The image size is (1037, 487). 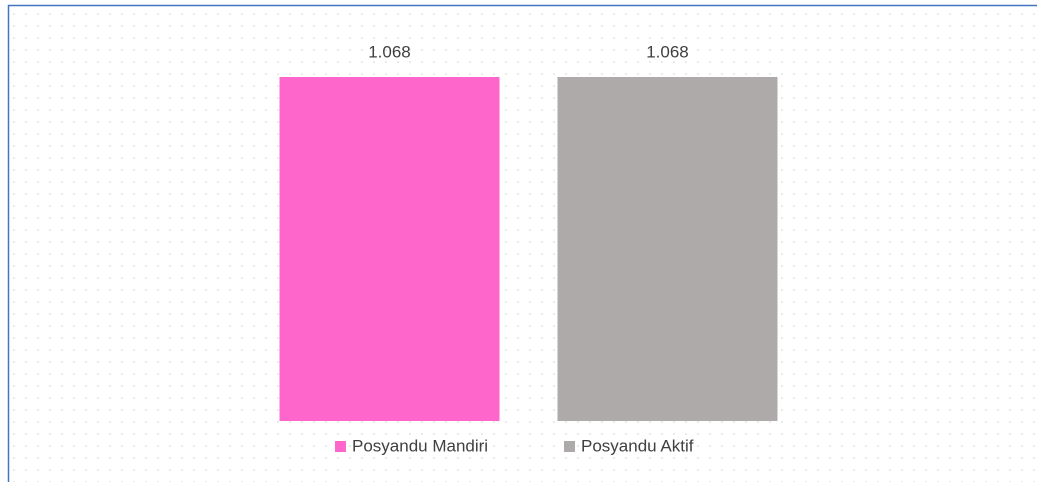 I want to click on legend-label: Posyandu Mandiri, so click(x=420, y=445).